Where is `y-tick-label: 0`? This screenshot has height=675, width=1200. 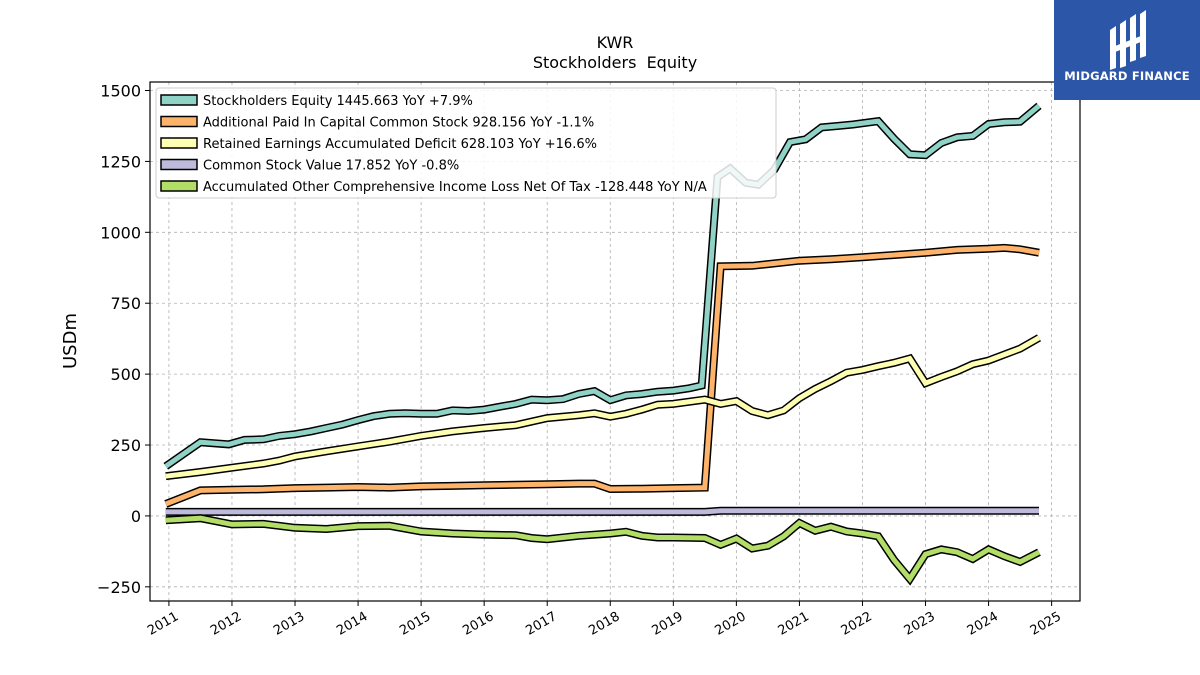
y-tick-label: 0 is located at coordinates (136, 516).